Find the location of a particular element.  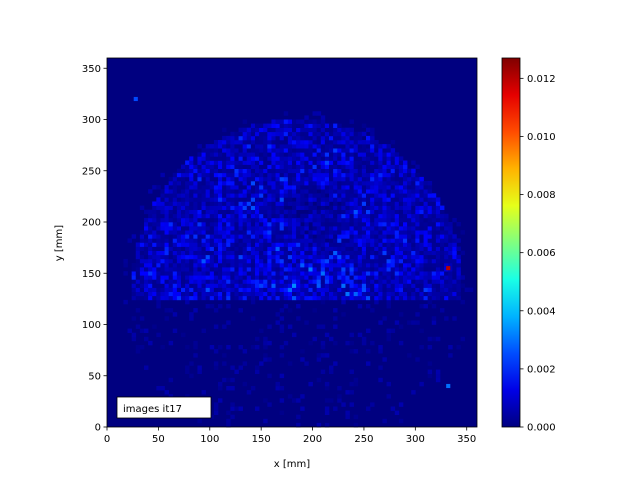

y-tick-label: 300 is located at coordinates (91, 120).